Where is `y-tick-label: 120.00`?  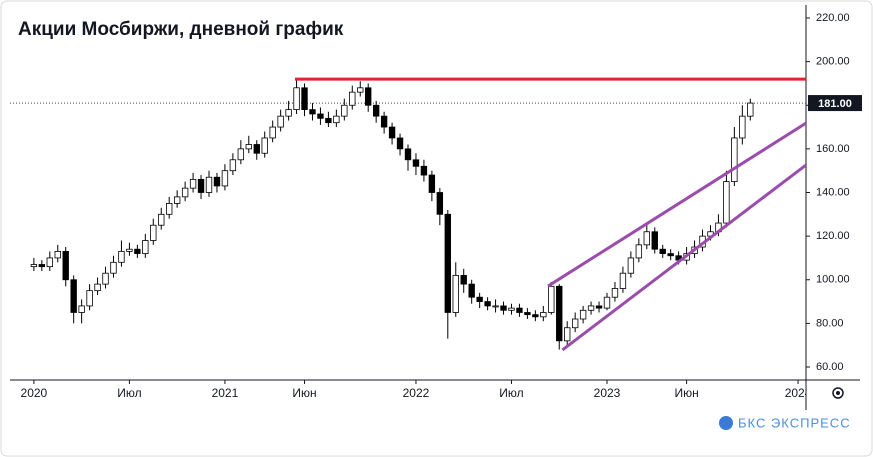
y-tick-label: 120.00 is located at coordinates (833, 236).